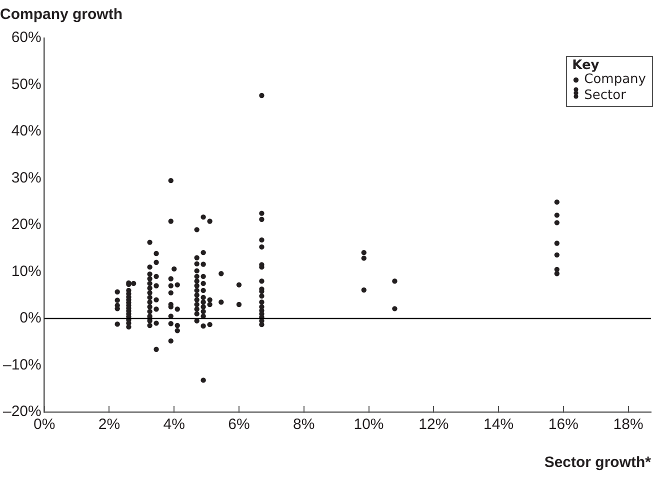 This screenshot has width=655, height=480. Describe the element at coordinates (304, 425) in the screenshot. I see `x-tick-label: 8%` at that location.